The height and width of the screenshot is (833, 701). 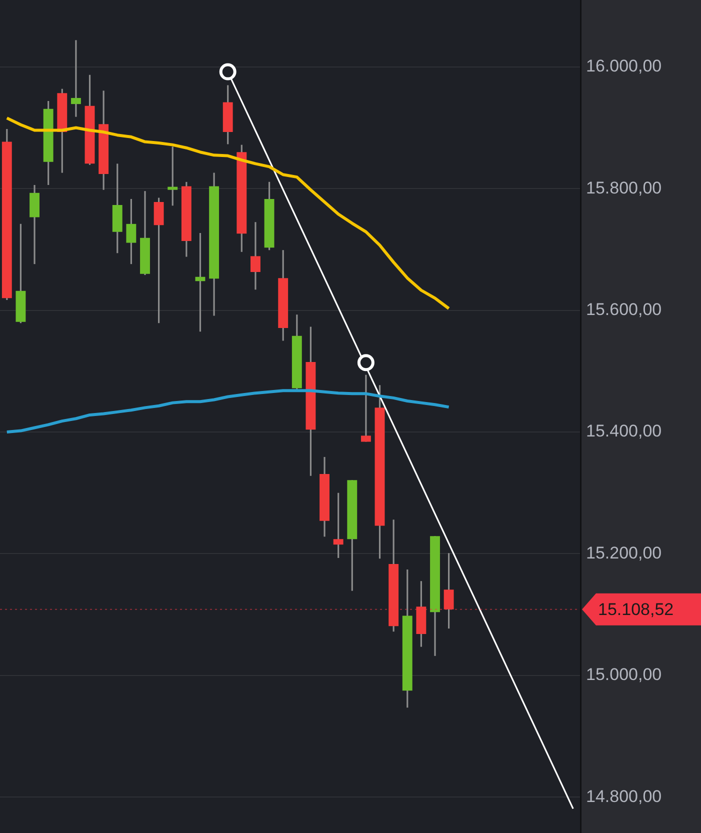 I want to click on y-tick-label: 15.400,00, so click(x=624, y=431).